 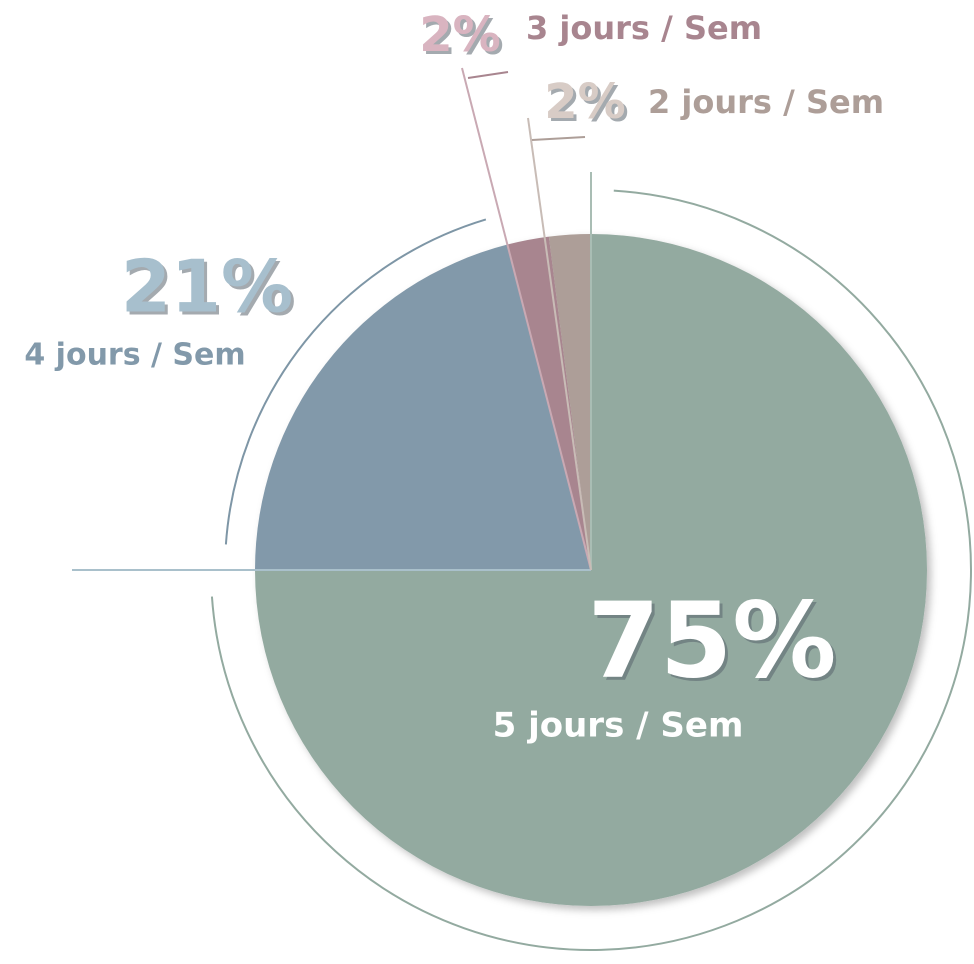 What do you see at coordinates (644, 28) in the screenshot?
I see `category-label: 3 jours / Sem` at bounding box center [644, 28].